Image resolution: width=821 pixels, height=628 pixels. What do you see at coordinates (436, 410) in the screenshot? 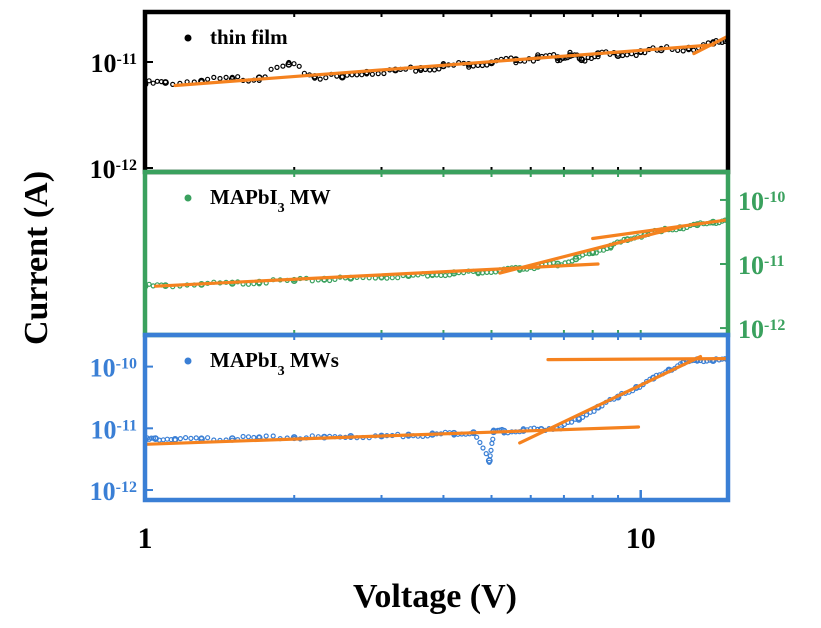
I see `plot-area-bottom` at bounding box center [436, 410].